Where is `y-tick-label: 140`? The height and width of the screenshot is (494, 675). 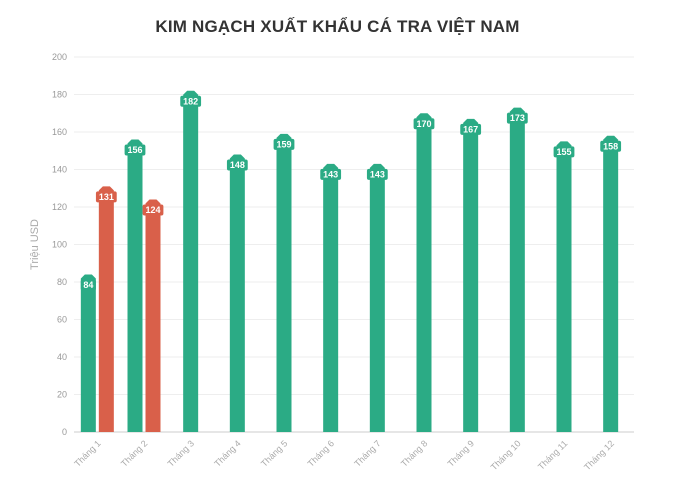 y-tick-label: 140 is located at coordinates (59, 170).